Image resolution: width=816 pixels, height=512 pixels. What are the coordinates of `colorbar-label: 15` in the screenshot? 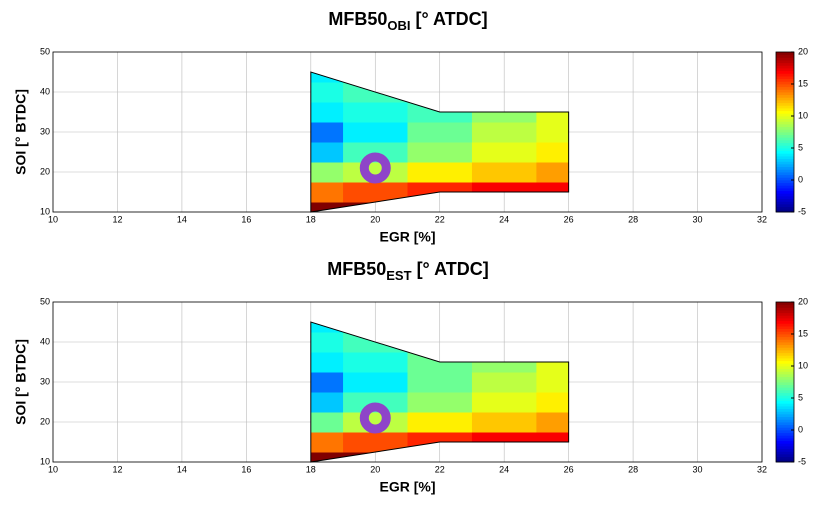 It's located at (803, 83).